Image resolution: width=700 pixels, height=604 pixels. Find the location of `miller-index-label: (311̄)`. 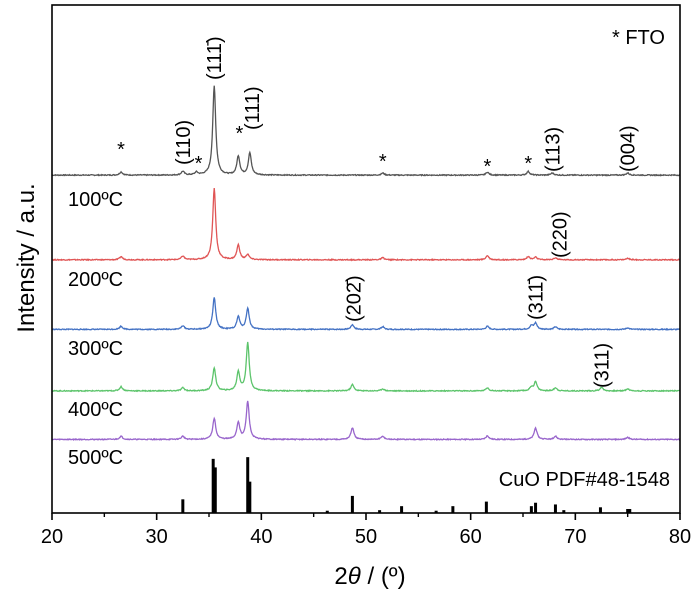

miller-index-label: (311̄) is located at coordinates (537, 297).